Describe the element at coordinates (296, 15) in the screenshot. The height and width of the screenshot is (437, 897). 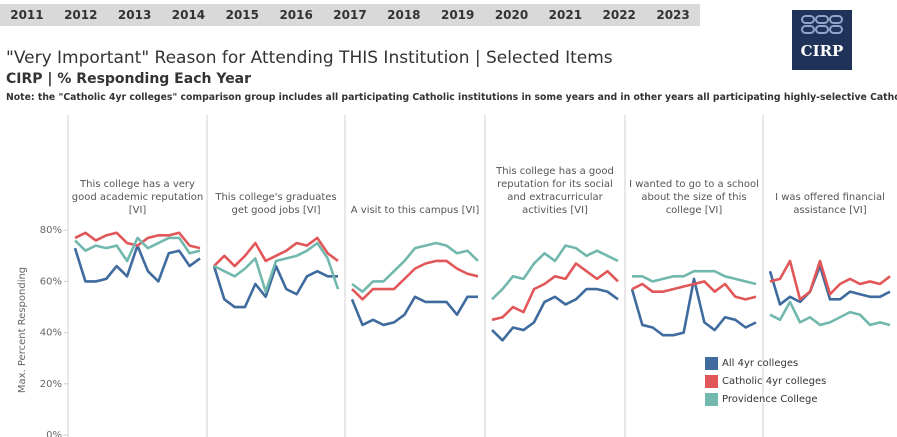
I see `year-button: 2016` at that location.